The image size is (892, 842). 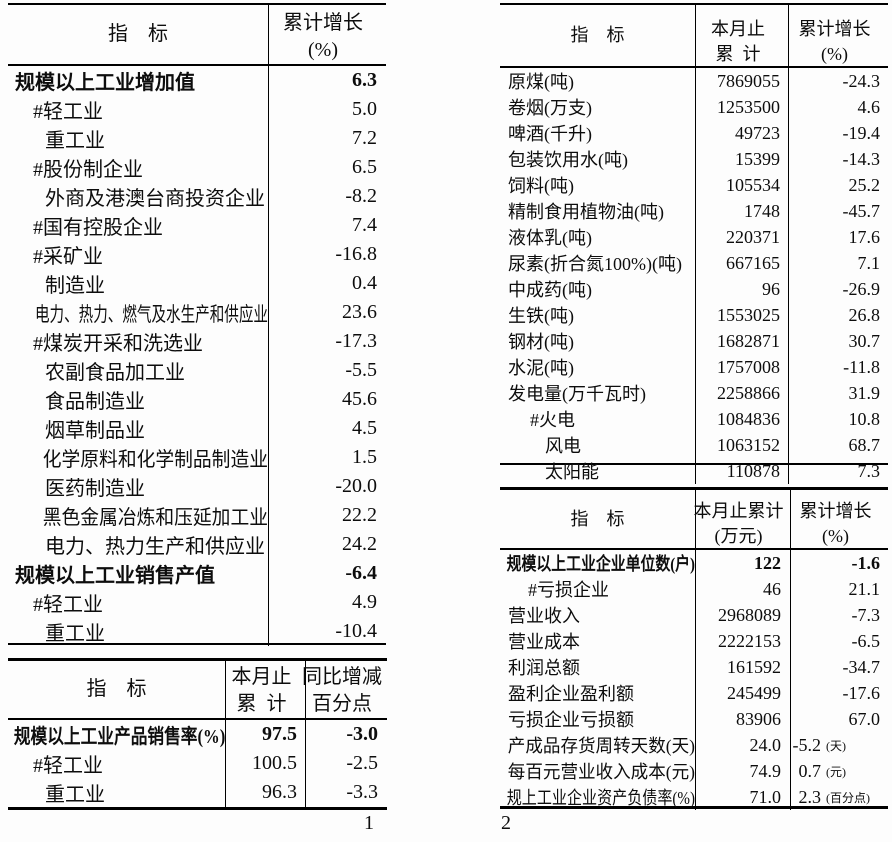 What do you see at coordinates (601, 772) in the screenshot?
I see `indicator-label: 每百元营业收入成本(元)` at bounding box center [601, 772].